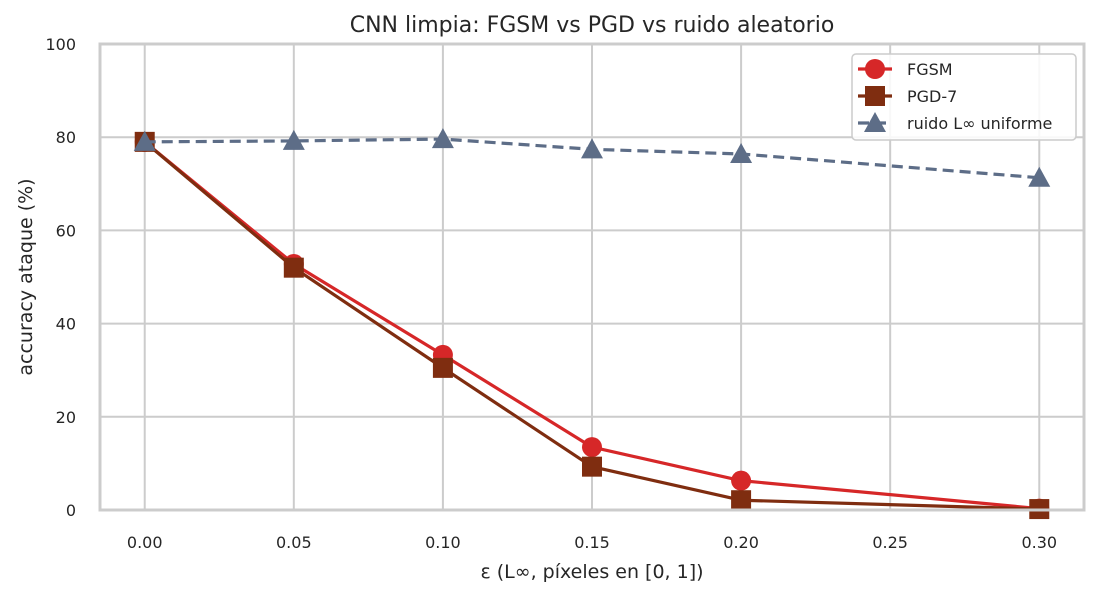  I want to click on x-tick-label: 0.25, so click(890, 542).